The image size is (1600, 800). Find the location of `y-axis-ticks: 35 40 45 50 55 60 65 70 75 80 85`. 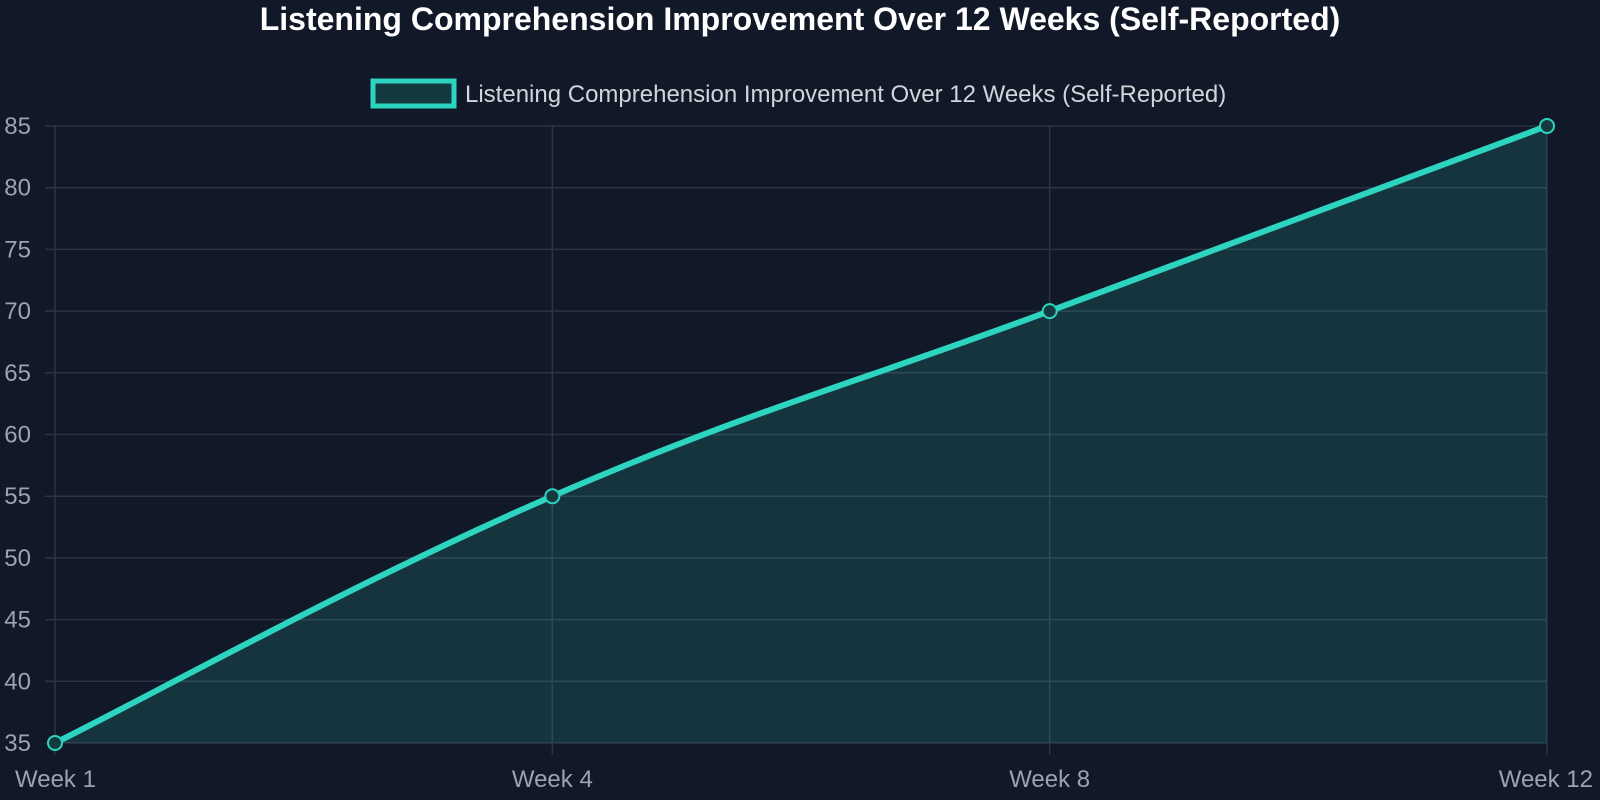

y-axis-ticks: 35 40 45 50 55 60 65 70 75 80 85 is located at coordinates (17, 435).